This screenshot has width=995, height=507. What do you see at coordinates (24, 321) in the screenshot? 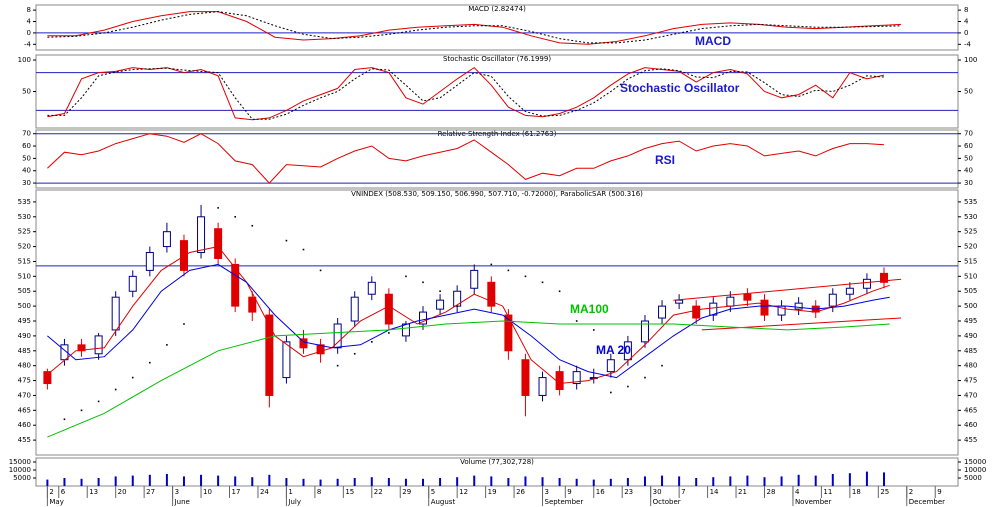
I see `y-tick-label: 495` at bounding box center [24, 321].